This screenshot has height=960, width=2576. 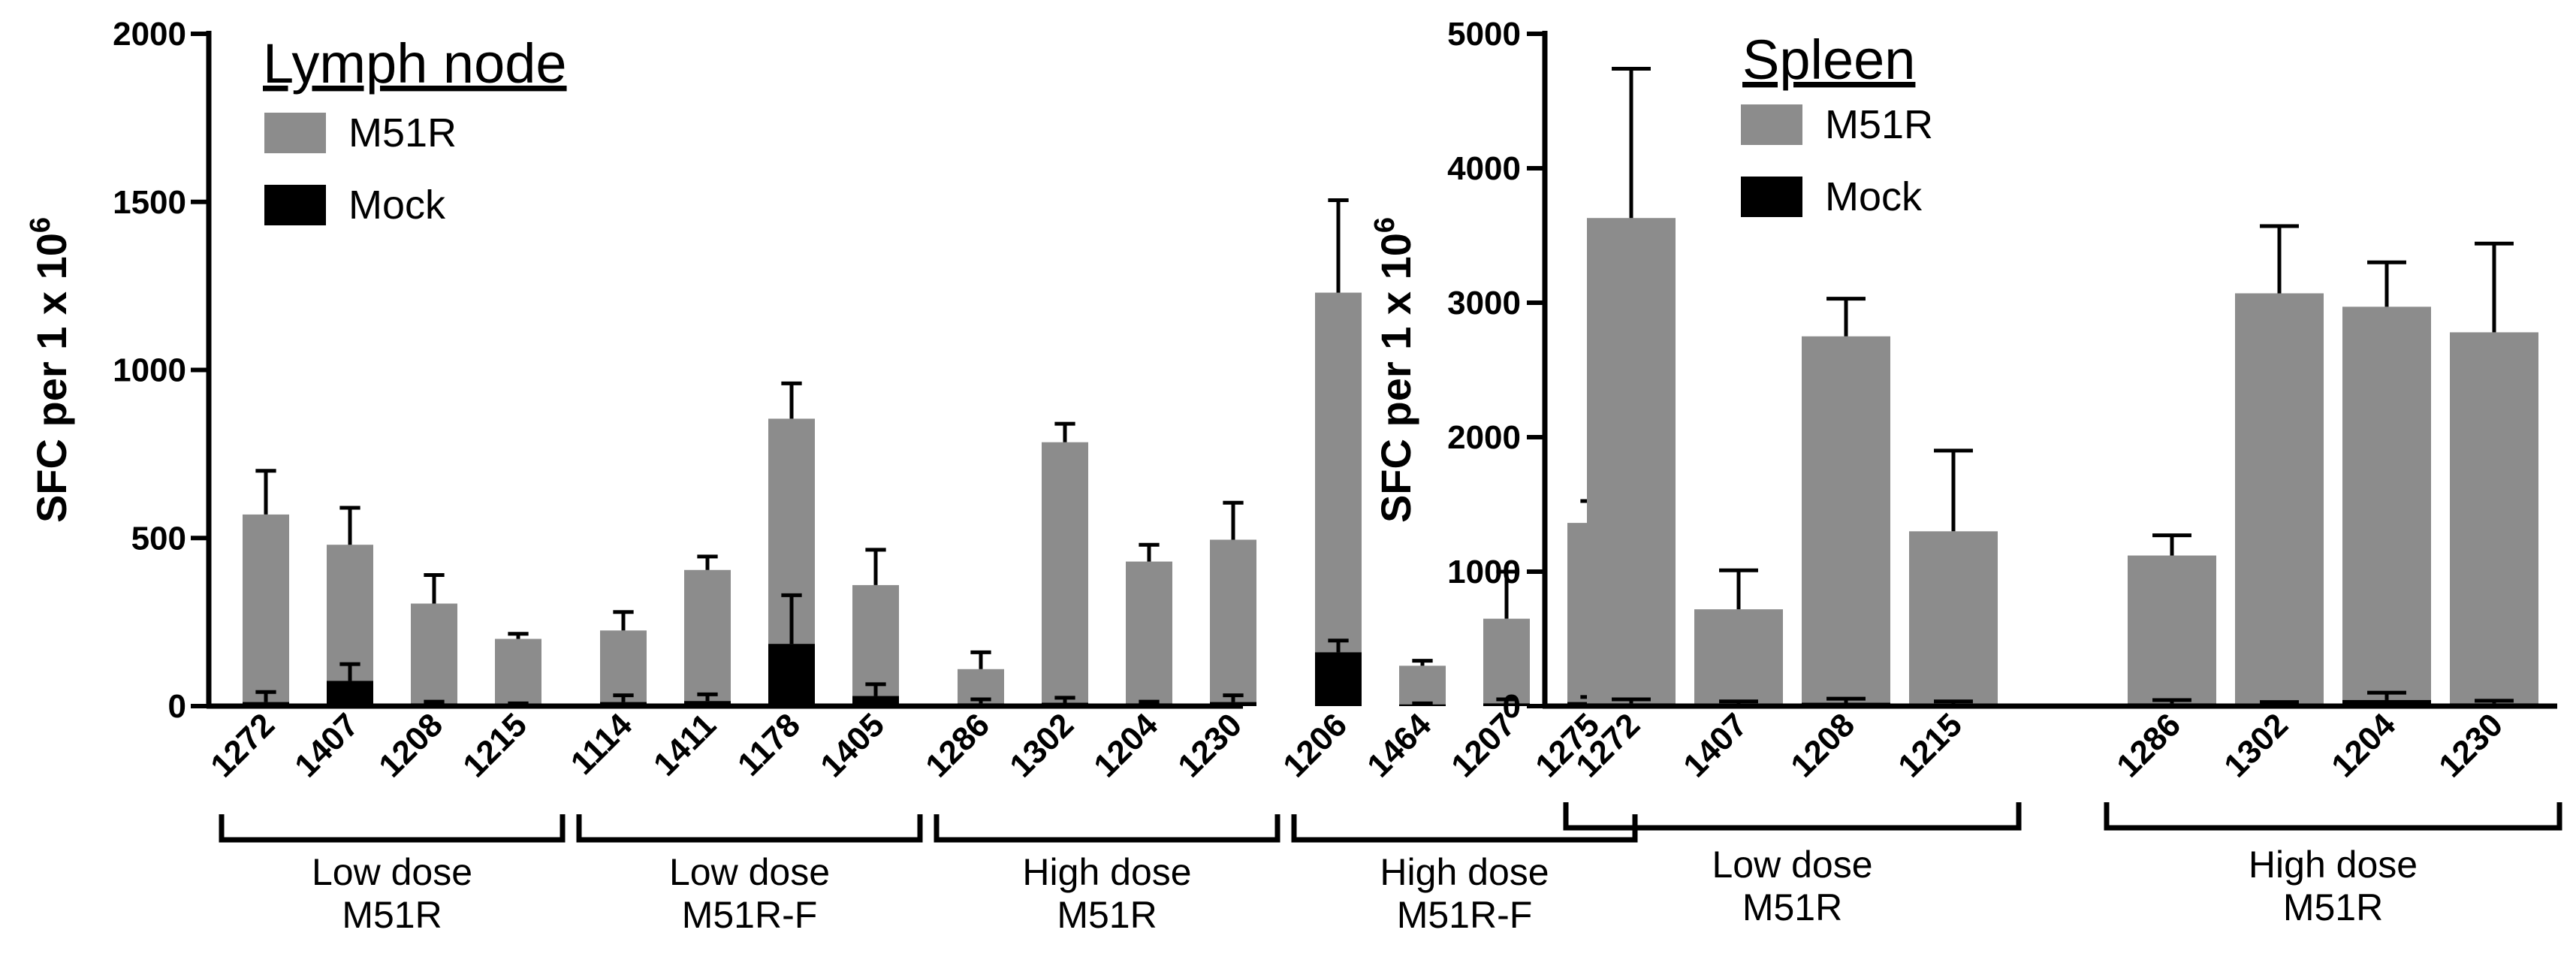 What do you see at coordinates (415, 63) in the screenshot?
I see `chart-title: Lymph node` at bounding box center [415, 63].